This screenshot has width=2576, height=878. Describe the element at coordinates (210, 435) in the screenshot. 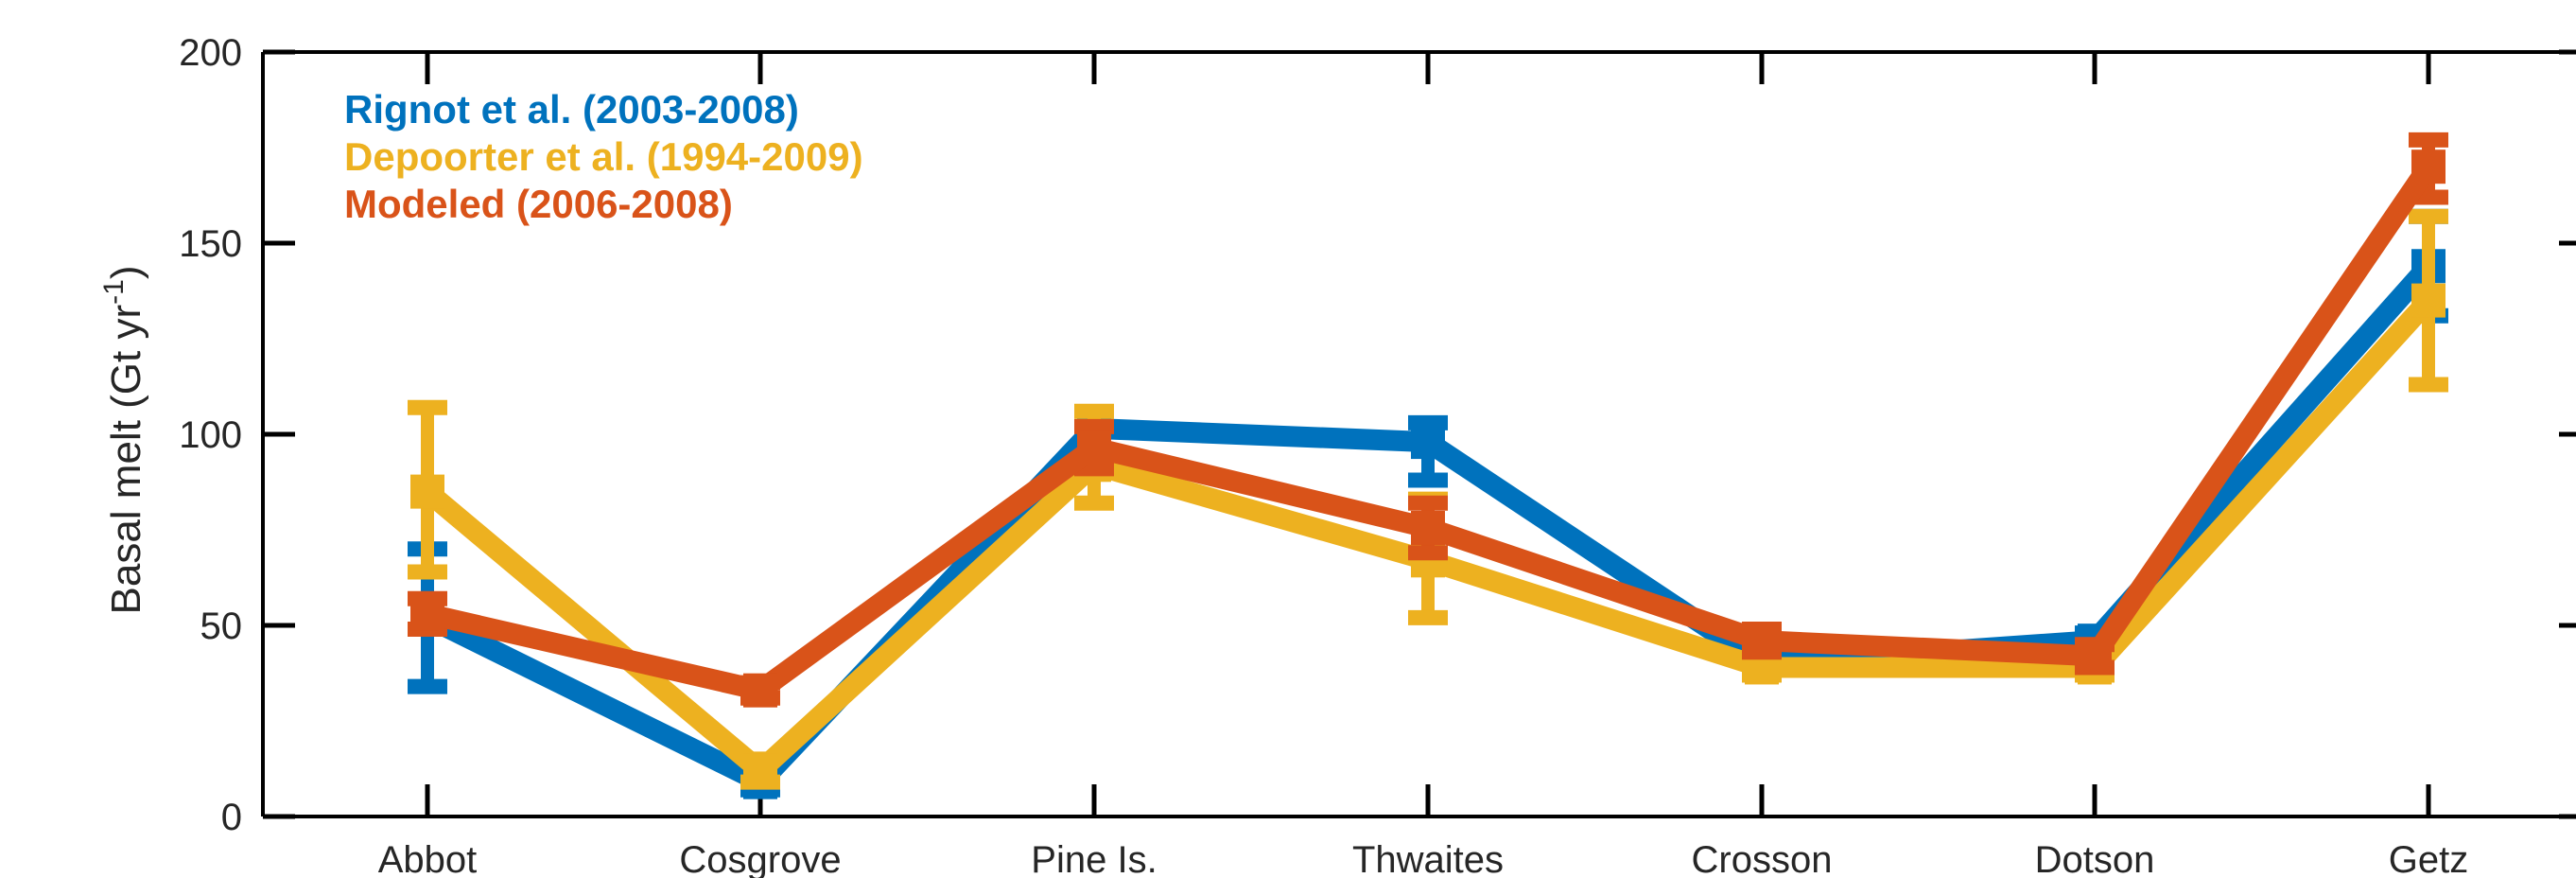

I see `y-tick-label: 100` at that location.